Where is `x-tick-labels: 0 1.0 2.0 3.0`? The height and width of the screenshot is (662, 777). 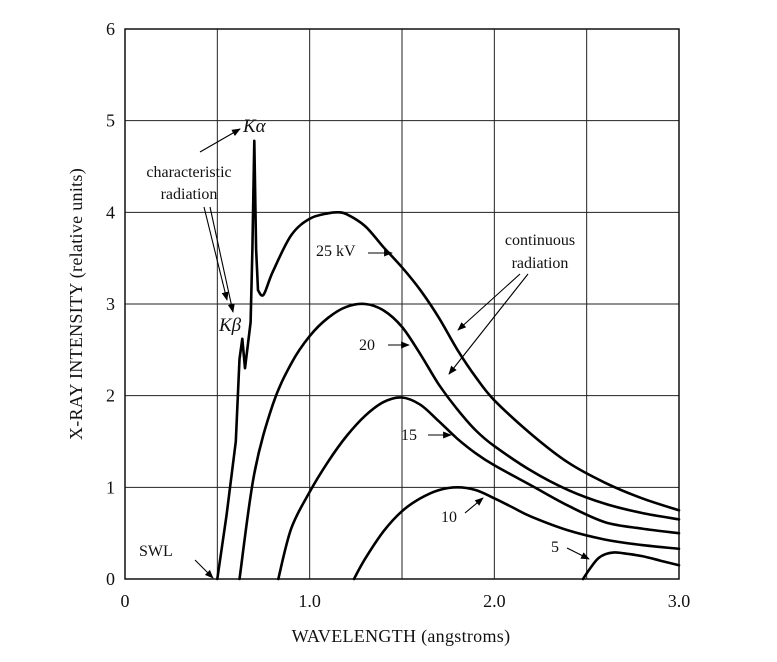
x-tick-labels: 0 1.0 2.0 3.0 is located at coordinates (406, 601).